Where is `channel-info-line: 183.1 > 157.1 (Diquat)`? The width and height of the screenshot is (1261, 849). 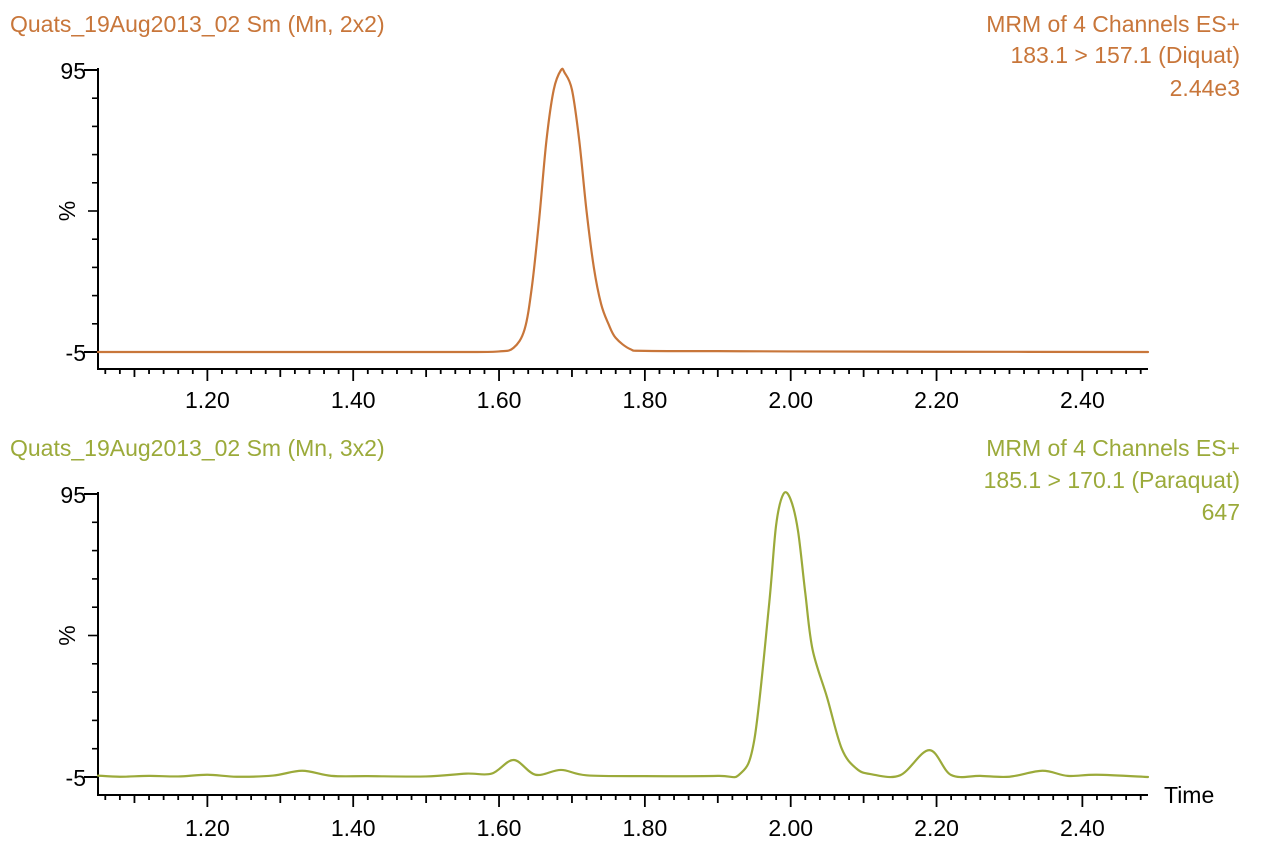 channel-info-line: 183.1 > 157.1 (Diquat) is located at coordinates (1125, 55).